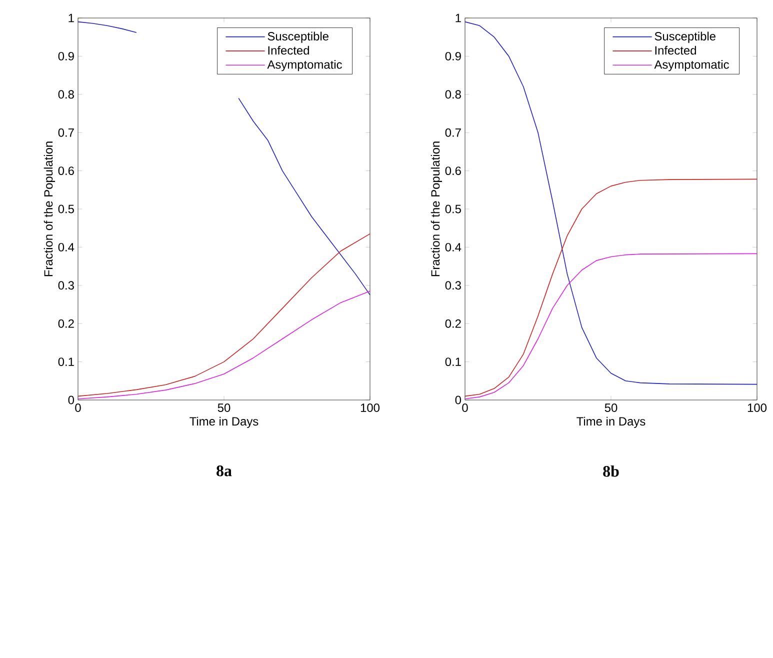 Image resolution: width=773 pixels, height=658 pixels. What do you see at coordinates (611, 471) in the screenshot?
I see `text: 8b` at bounding box center [611, 471].